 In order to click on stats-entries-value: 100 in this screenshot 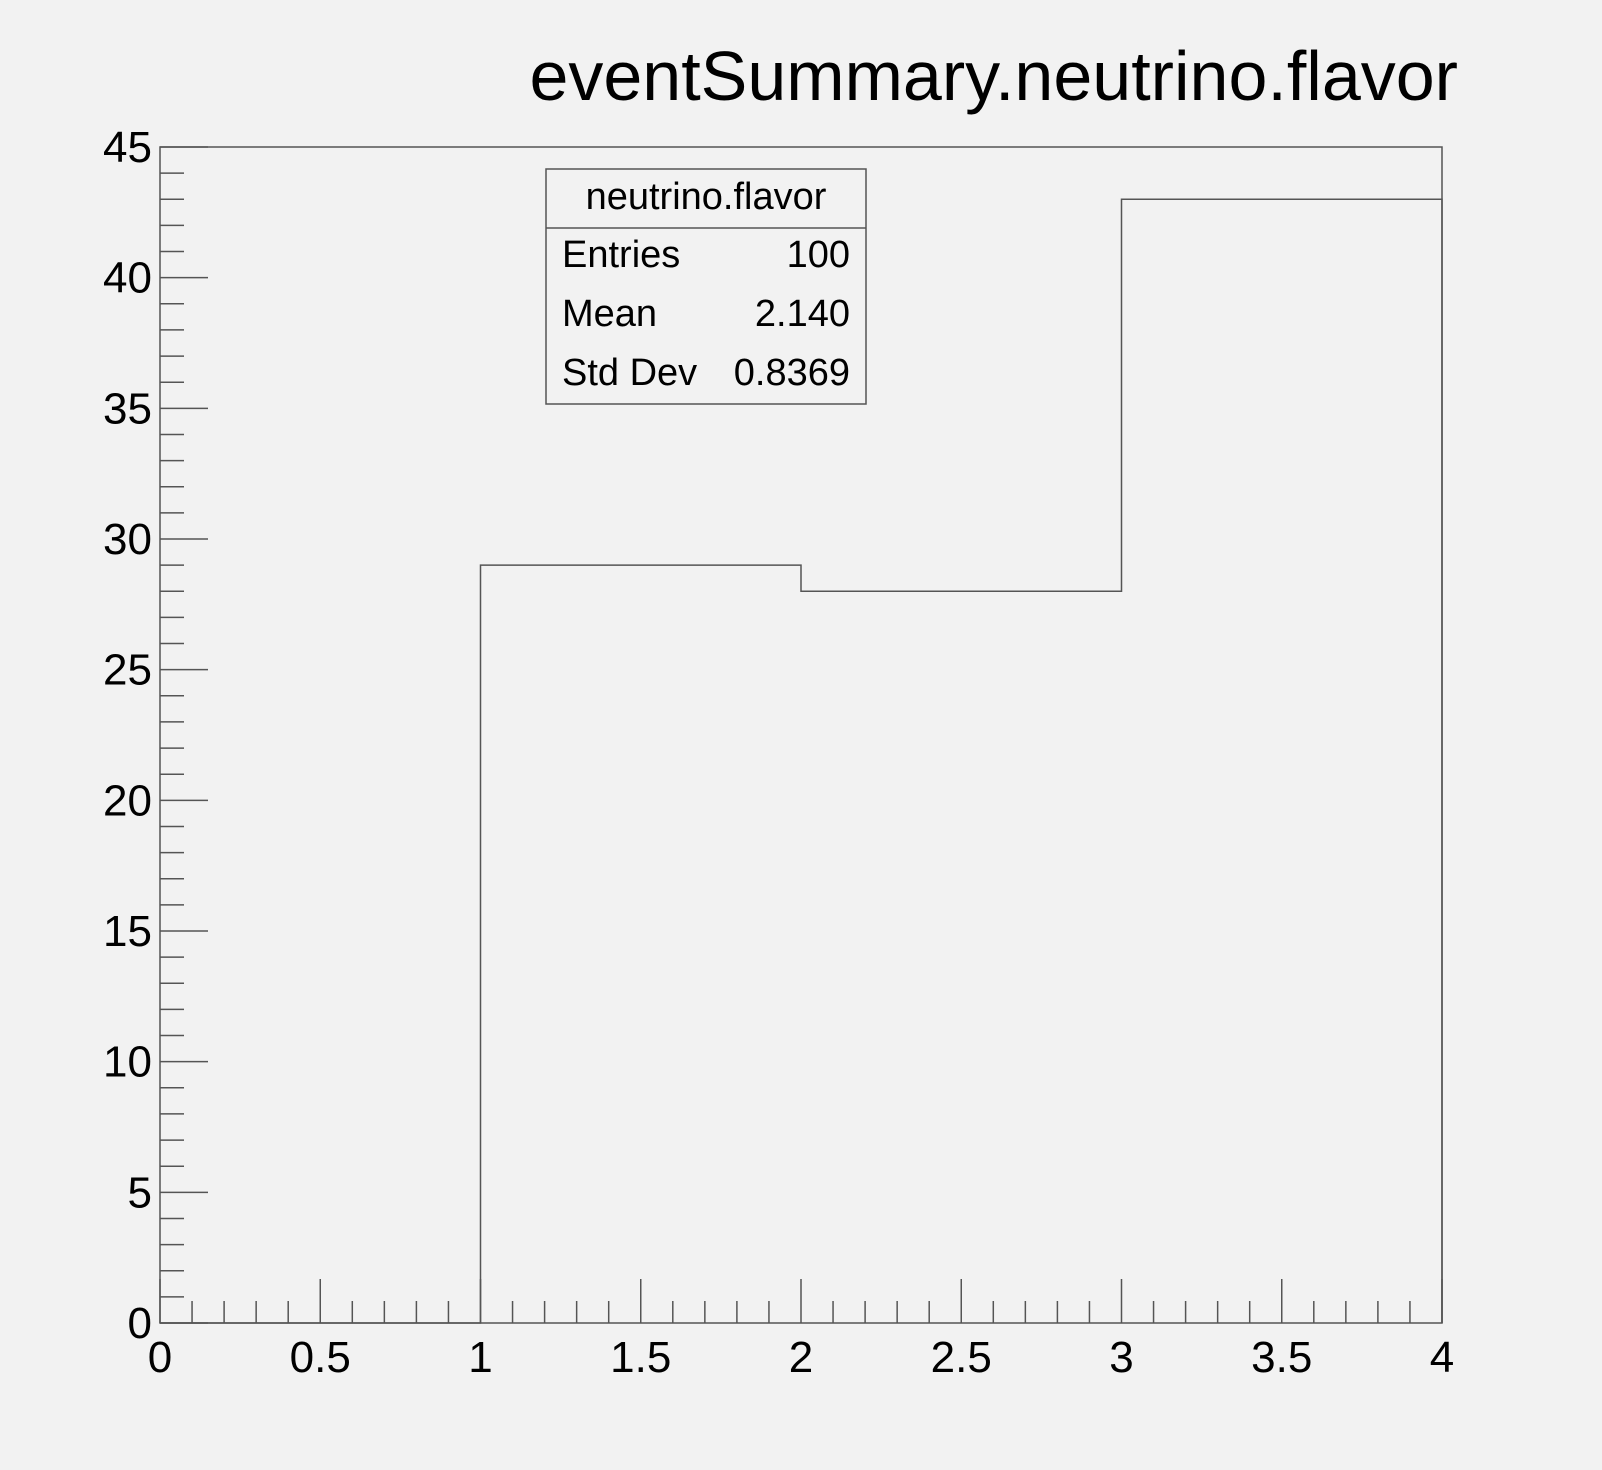, I will do `click(818, 255)`.